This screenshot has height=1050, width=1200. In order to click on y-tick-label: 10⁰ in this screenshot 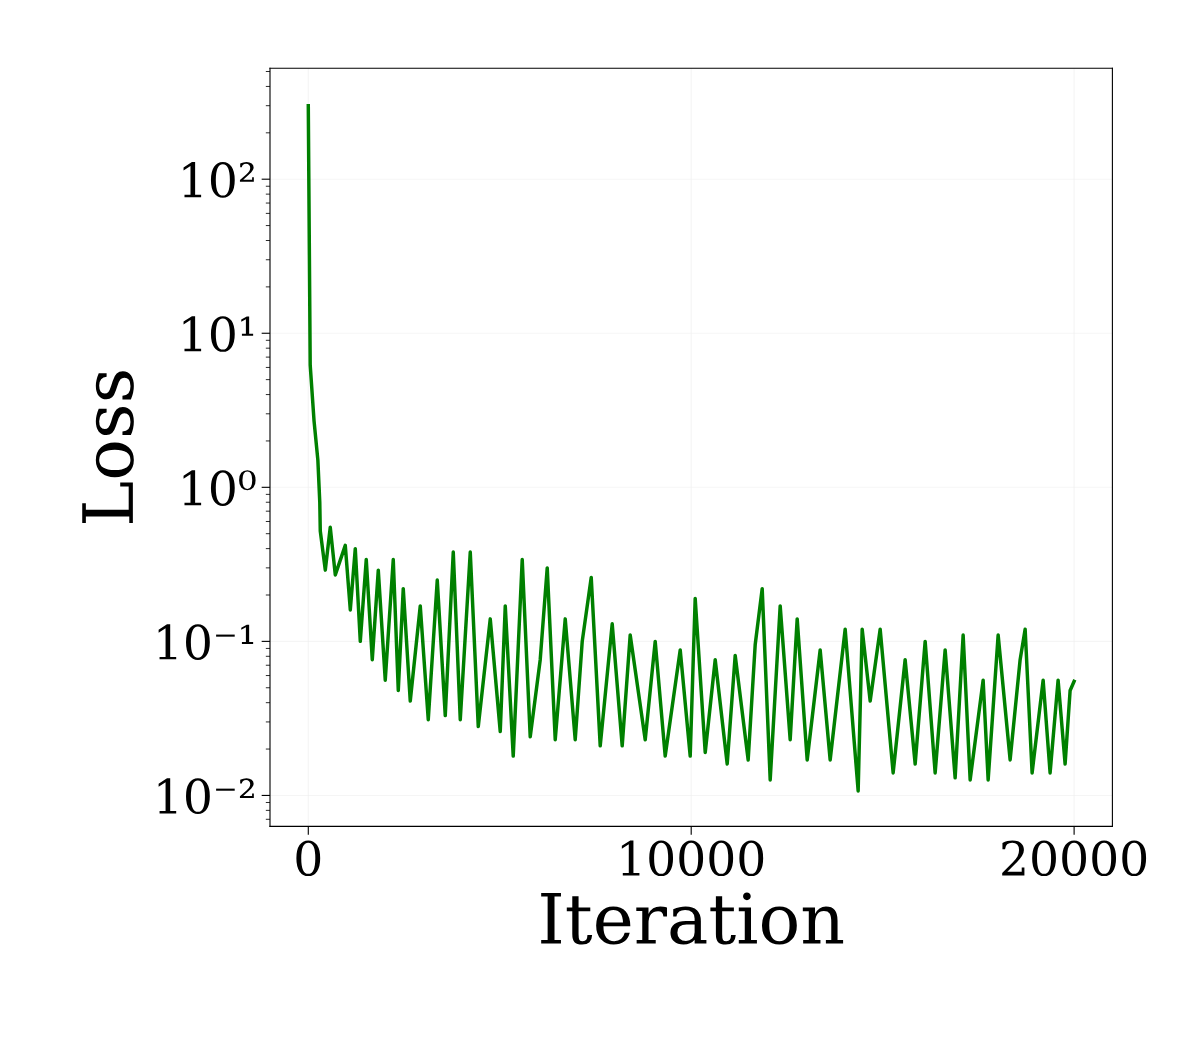, I will do `click(219, 488)`.